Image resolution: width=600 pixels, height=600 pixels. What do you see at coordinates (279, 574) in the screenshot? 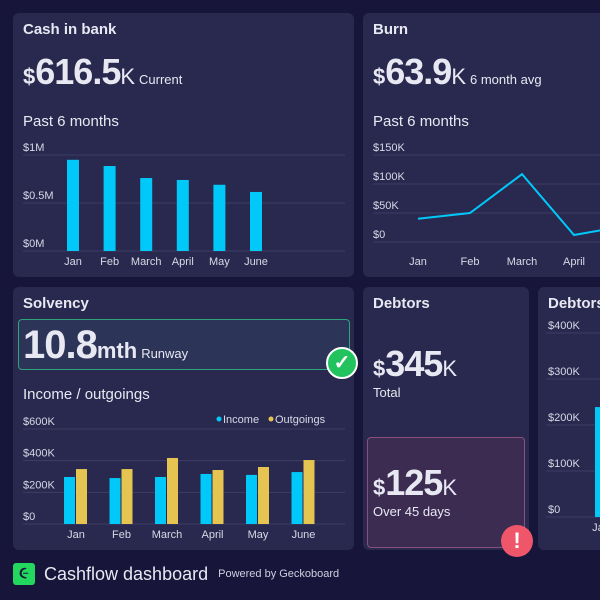
I see `powered-by: Powered by Geckoboard` at bounding box center [279, 574].